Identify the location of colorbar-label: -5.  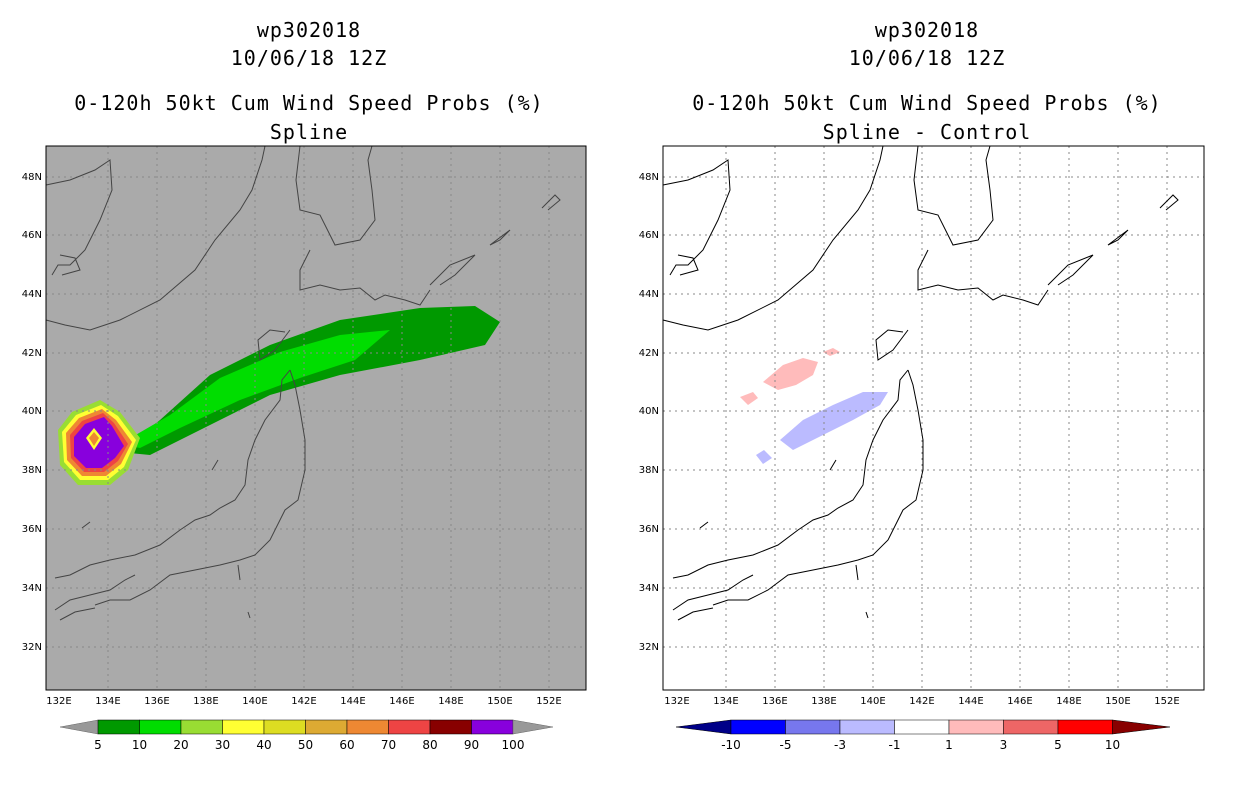
(786, 745).